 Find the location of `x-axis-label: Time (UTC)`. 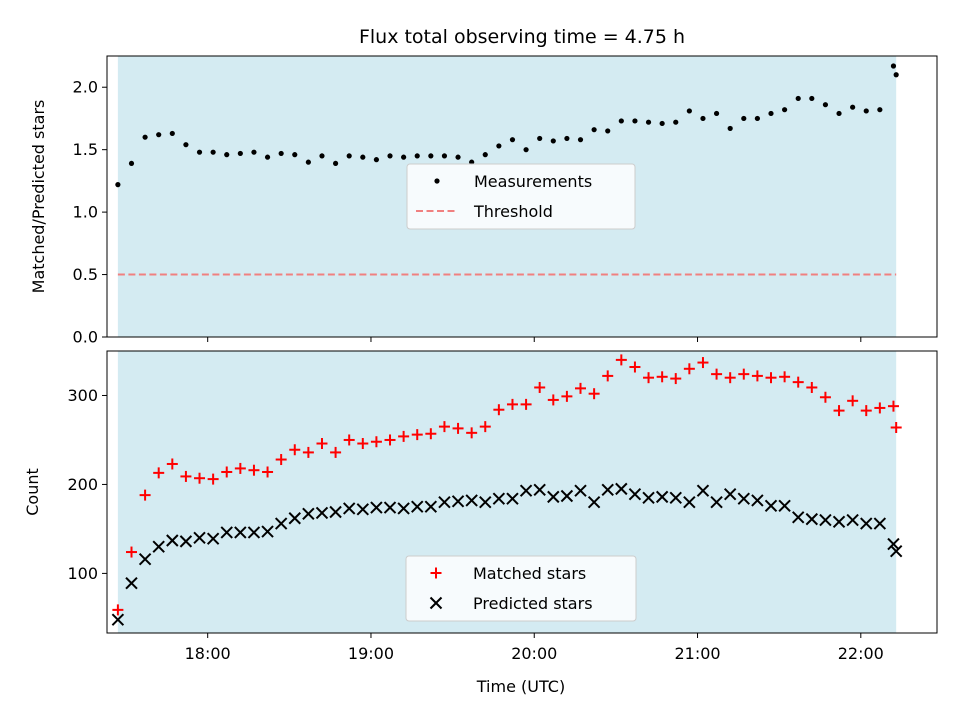

x-axis-label: Time (UTC) is located at coordinates (520, 686).